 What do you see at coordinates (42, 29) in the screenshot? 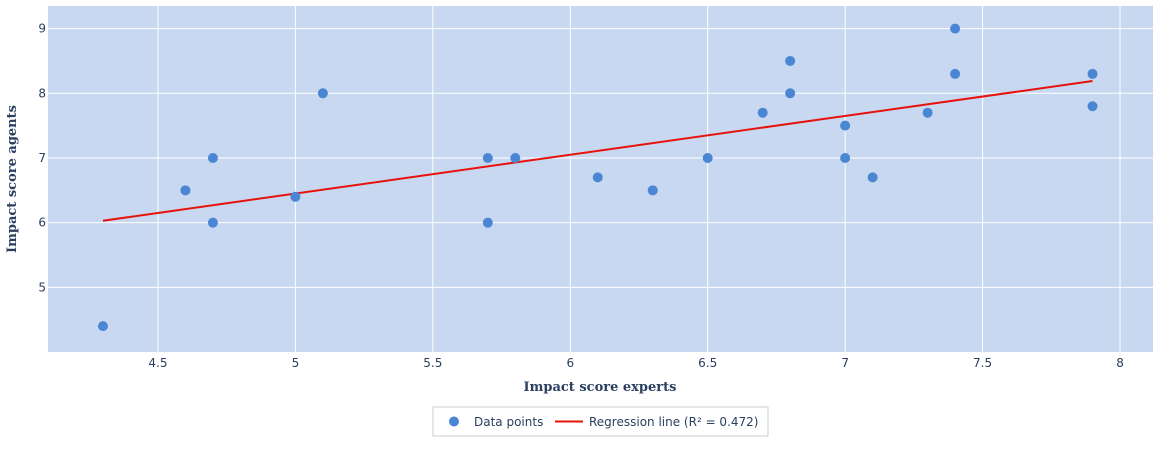
I see `y-tick-label: 9` at bounding box center [42, 29].